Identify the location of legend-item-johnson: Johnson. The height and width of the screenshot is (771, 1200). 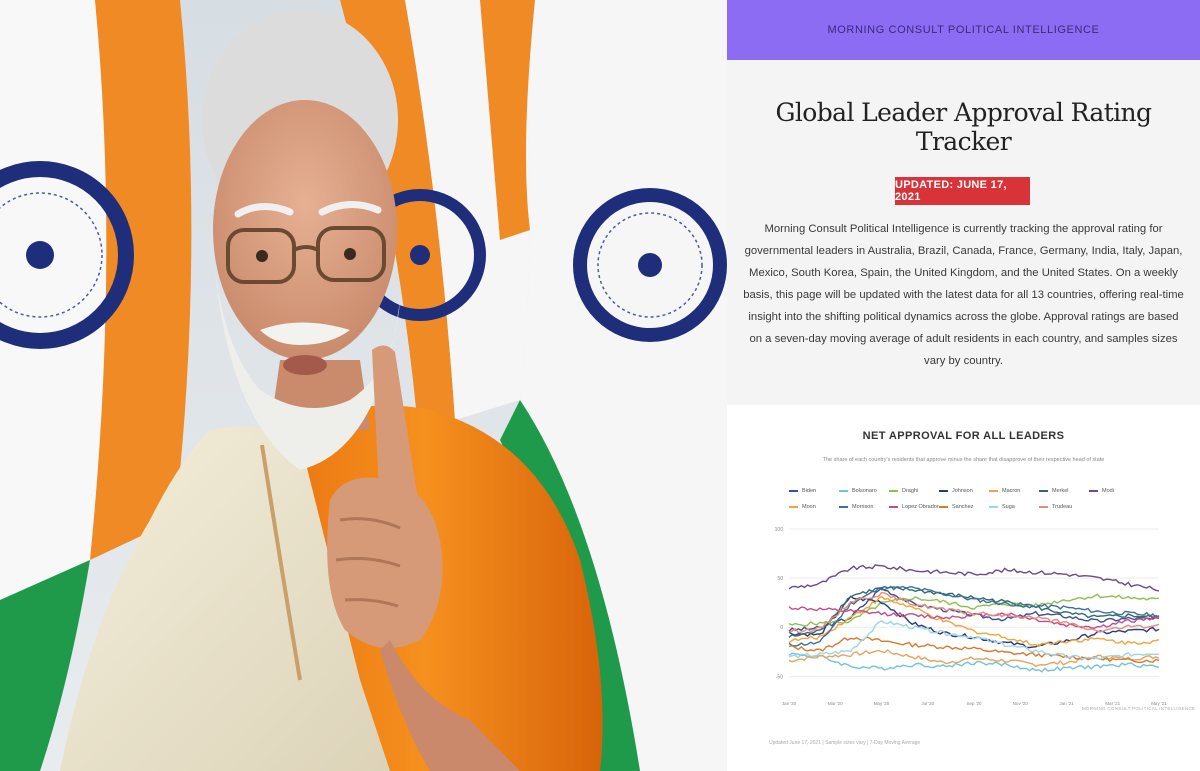
(956, 491).